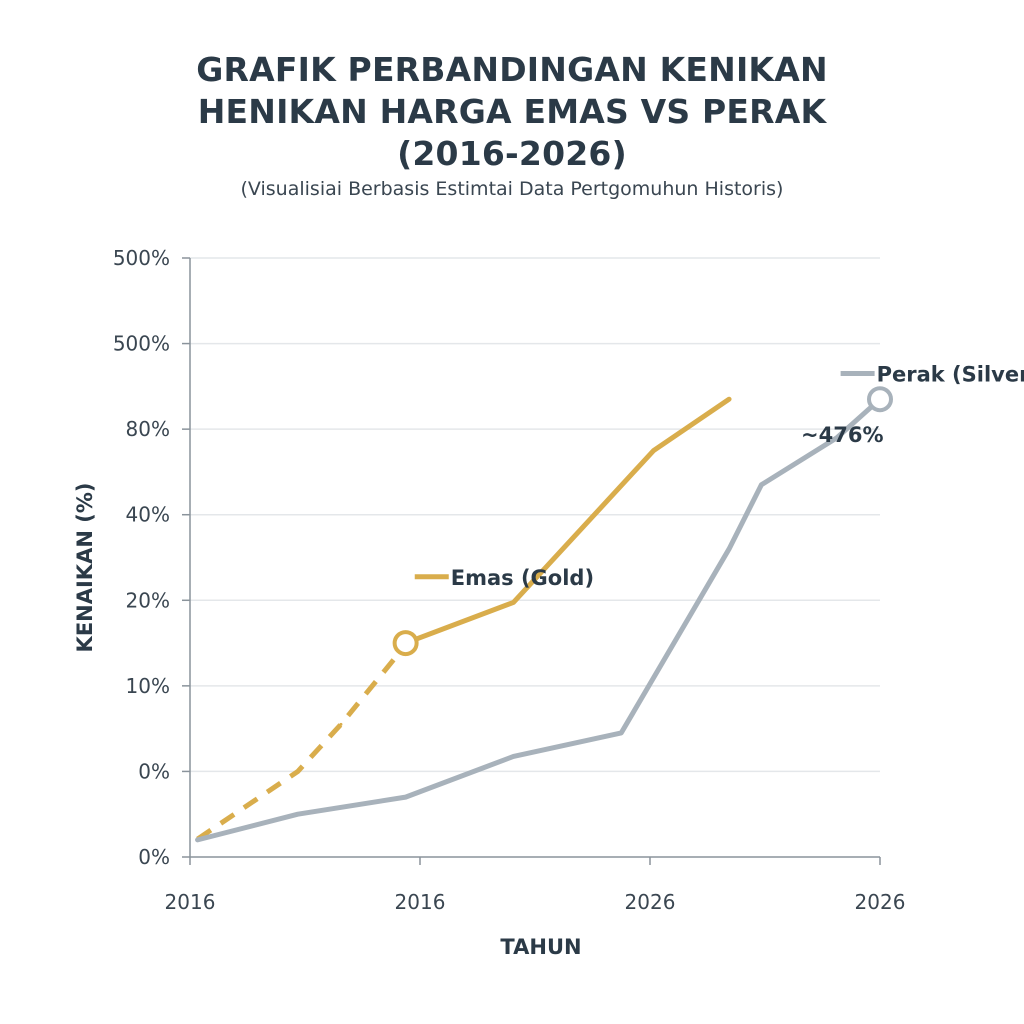 Image resolution: width=1024 pixels, height=1024 pixels. Describe the element at coordinates (148, 600) in the screenshot. I see `y-tick-label: 20%` at that location.